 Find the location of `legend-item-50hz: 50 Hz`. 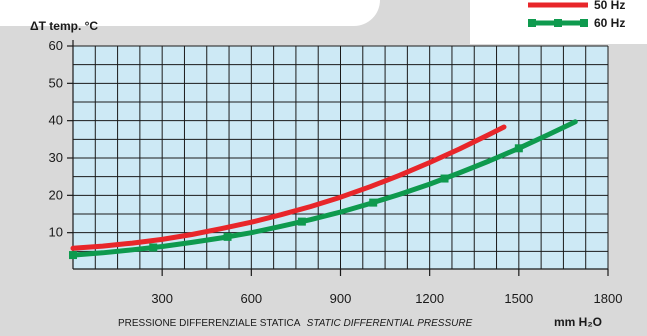

legend-item-50hz: 50 Hz is located at coordinates (576, 6).